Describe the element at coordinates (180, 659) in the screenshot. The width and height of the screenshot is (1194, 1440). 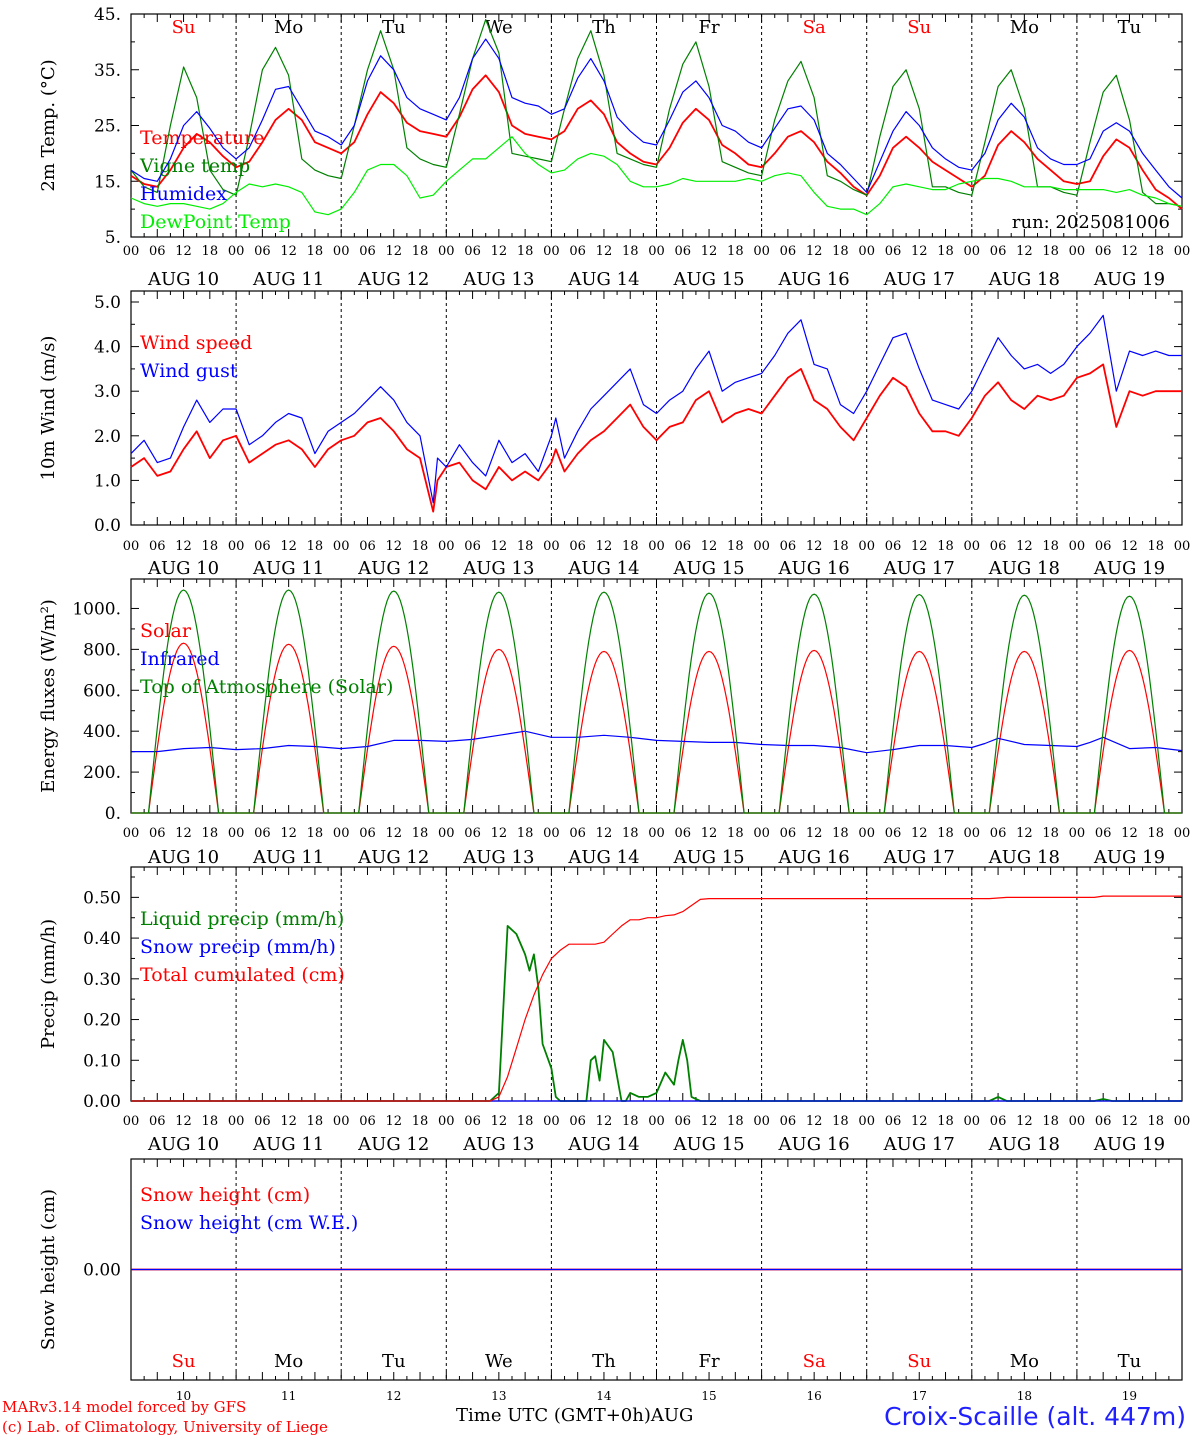
I see `legend-entry: Infrared` at that location.